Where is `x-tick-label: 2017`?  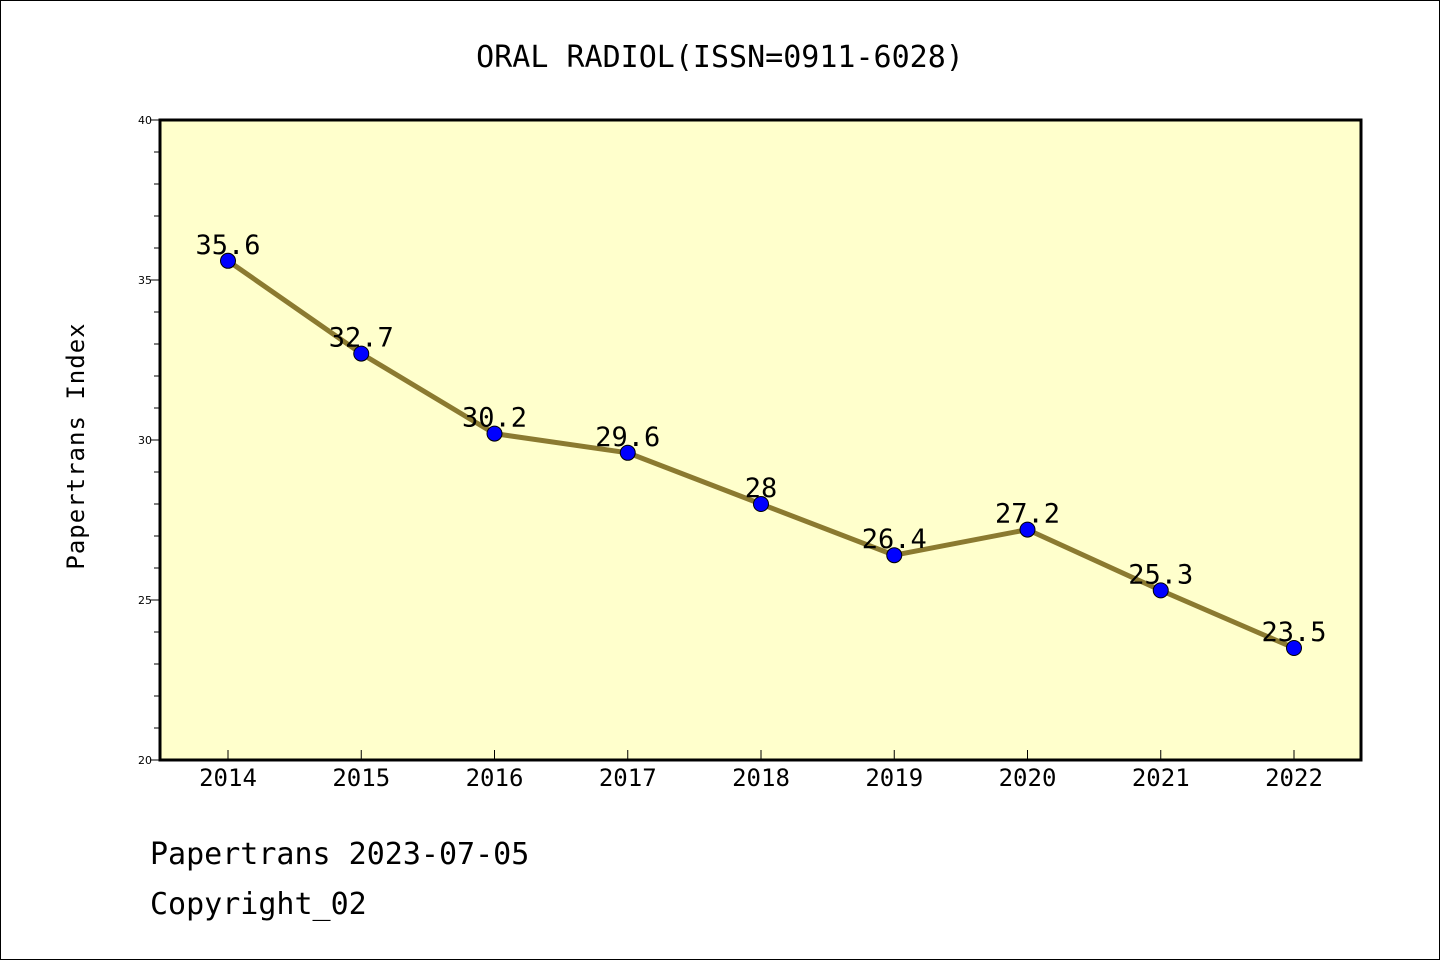 x-tick-label: 2017 is located at coordinates (628, 778).